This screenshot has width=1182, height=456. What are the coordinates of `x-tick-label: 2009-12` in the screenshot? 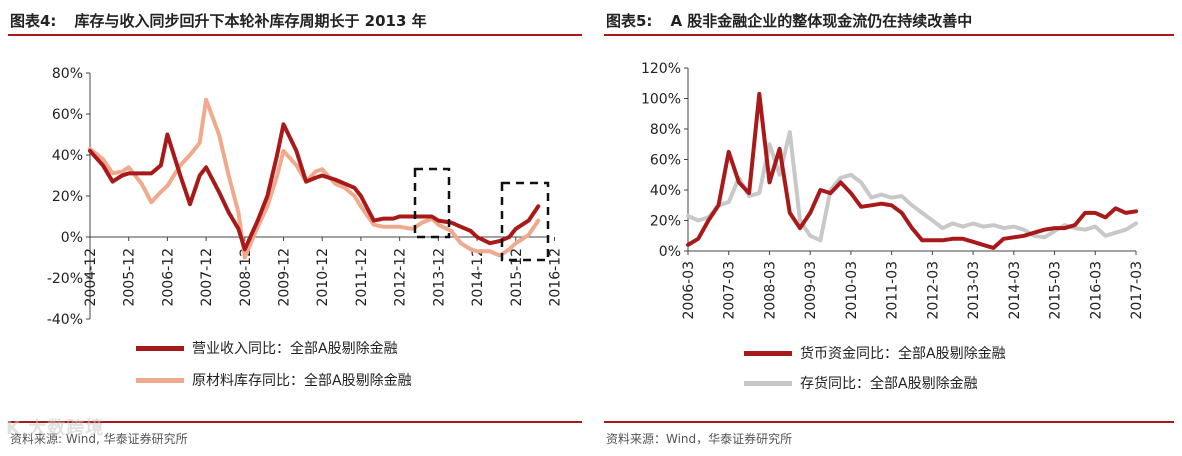 It's located at (285, 277).